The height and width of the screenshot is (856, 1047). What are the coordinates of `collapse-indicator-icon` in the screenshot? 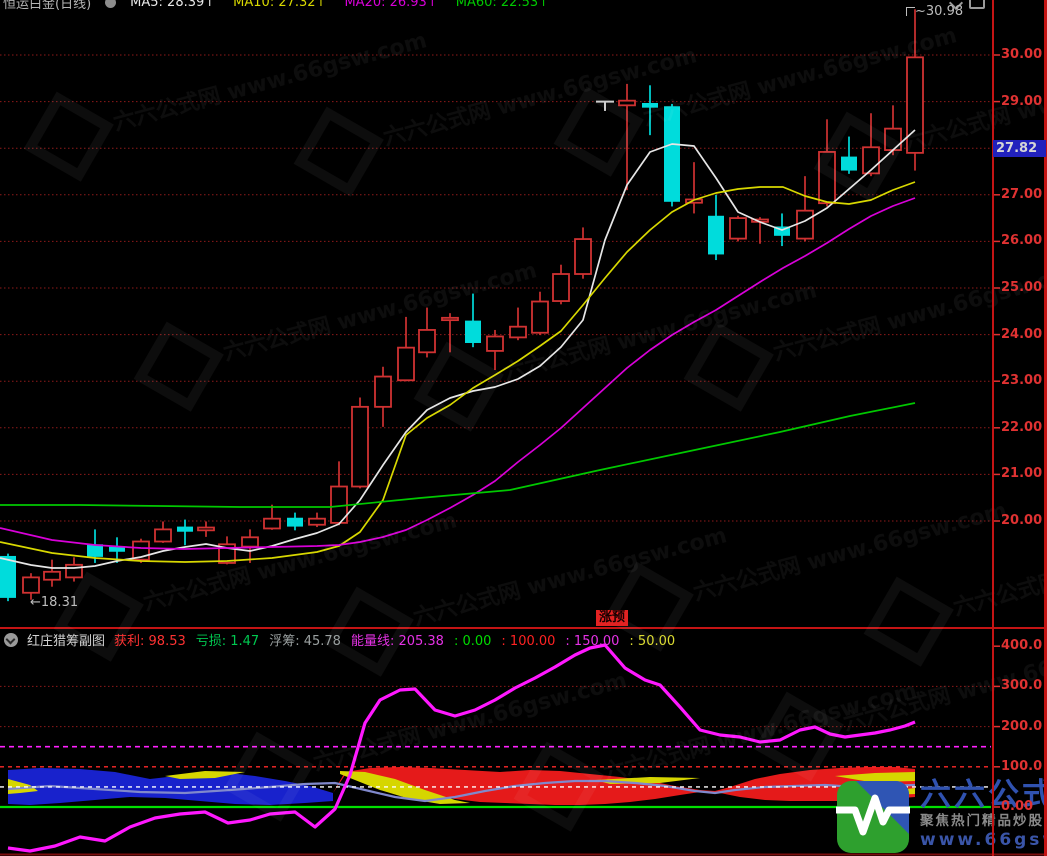 It's located at (11, 639).